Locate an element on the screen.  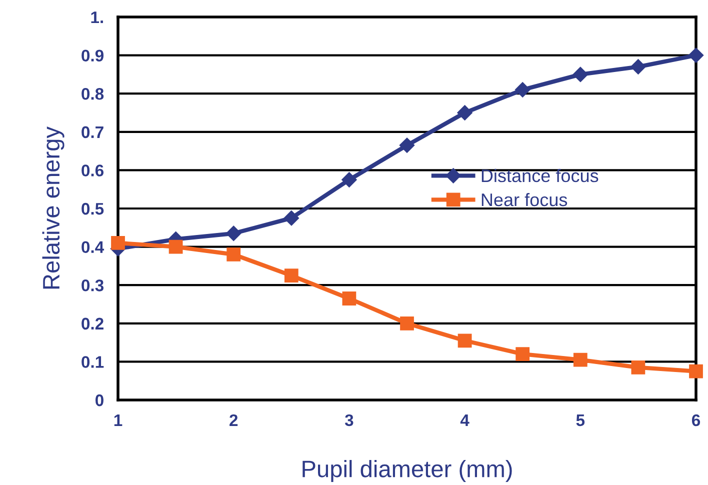
y-axis-title: Relative energy is located at coordinates (53, 207).